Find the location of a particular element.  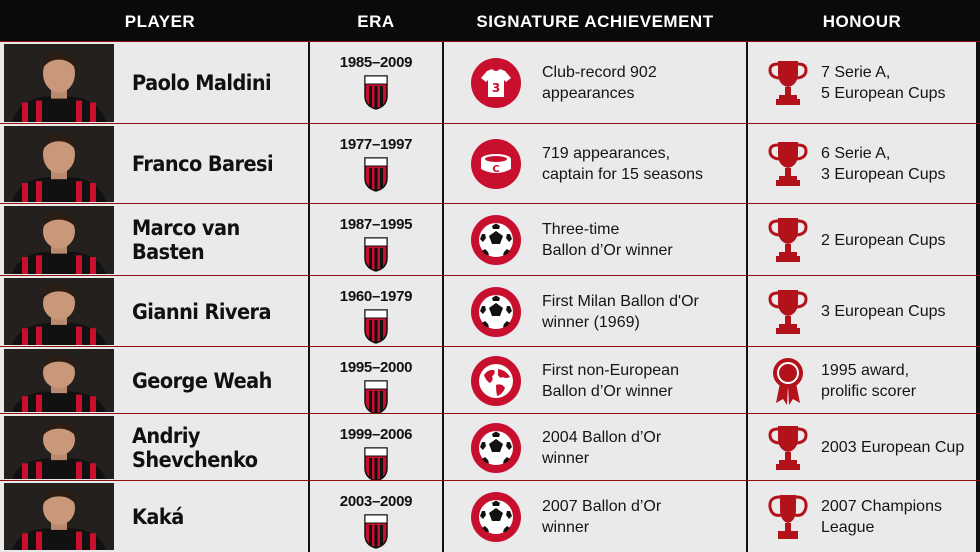

achievement-cell: First Milan Ballon d'Or winner (1969) is located at coordinates (595, 311).